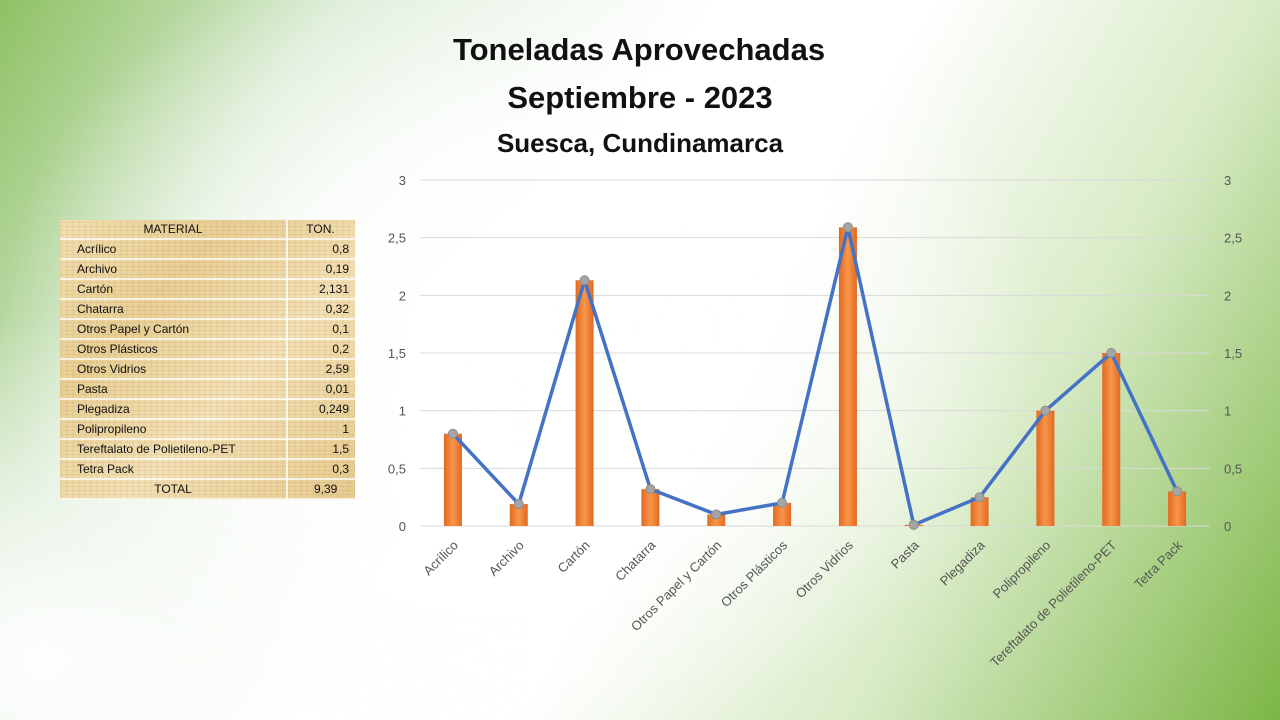 The height and width of the screenshot is (720, 1280). I want to click on material-name: Chatarra, so click(174, 309).